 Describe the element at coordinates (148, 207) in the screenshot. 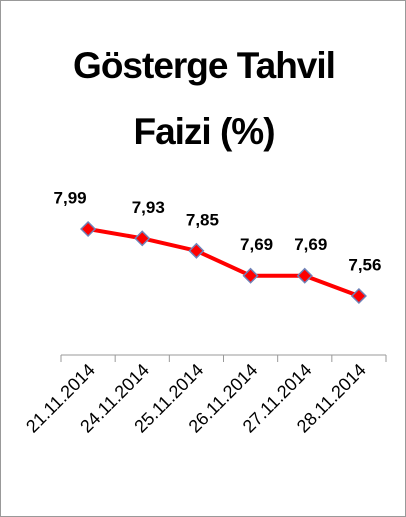

I see `data-label: 7,93` at that location.